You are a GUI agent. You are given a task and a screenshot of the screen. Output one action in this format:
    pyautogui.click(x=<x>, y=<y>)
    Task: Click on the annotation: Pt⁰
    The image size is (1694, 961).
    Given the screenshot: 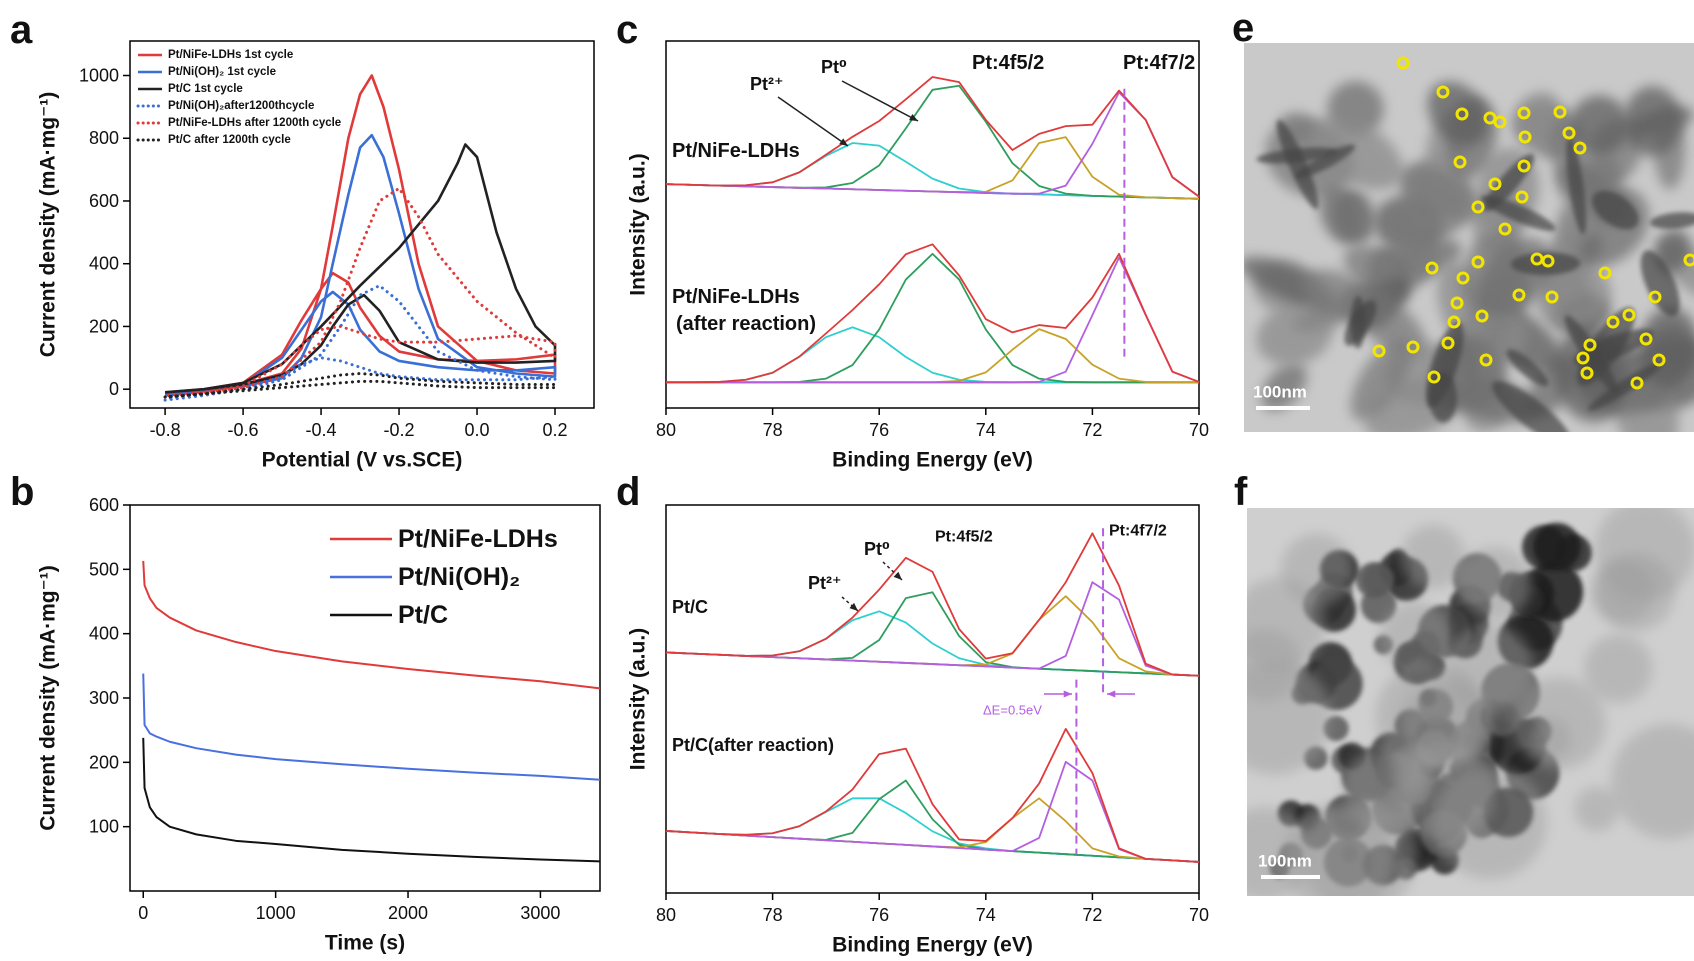 What is the action you would take?
    pyautogui.click(x=834, y=67)
    